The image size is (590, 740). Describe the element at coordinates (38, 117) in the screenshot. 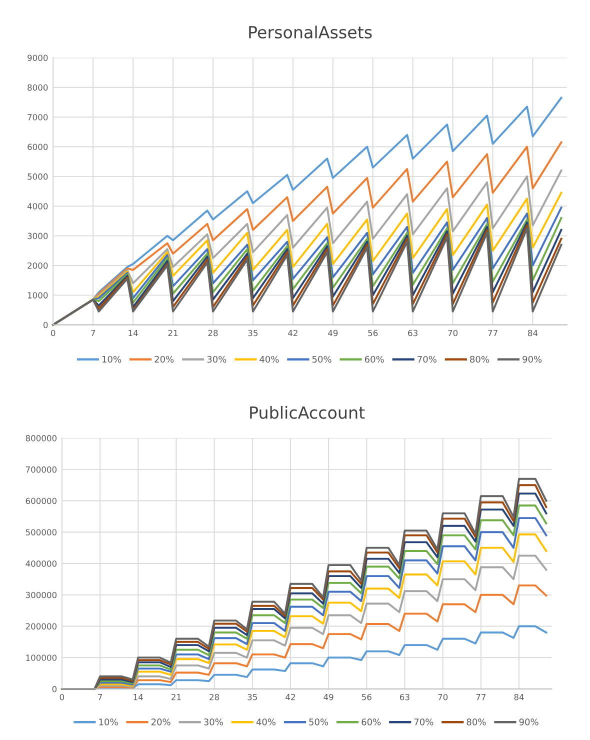

I see `y-tick-label: 7000` at that location.